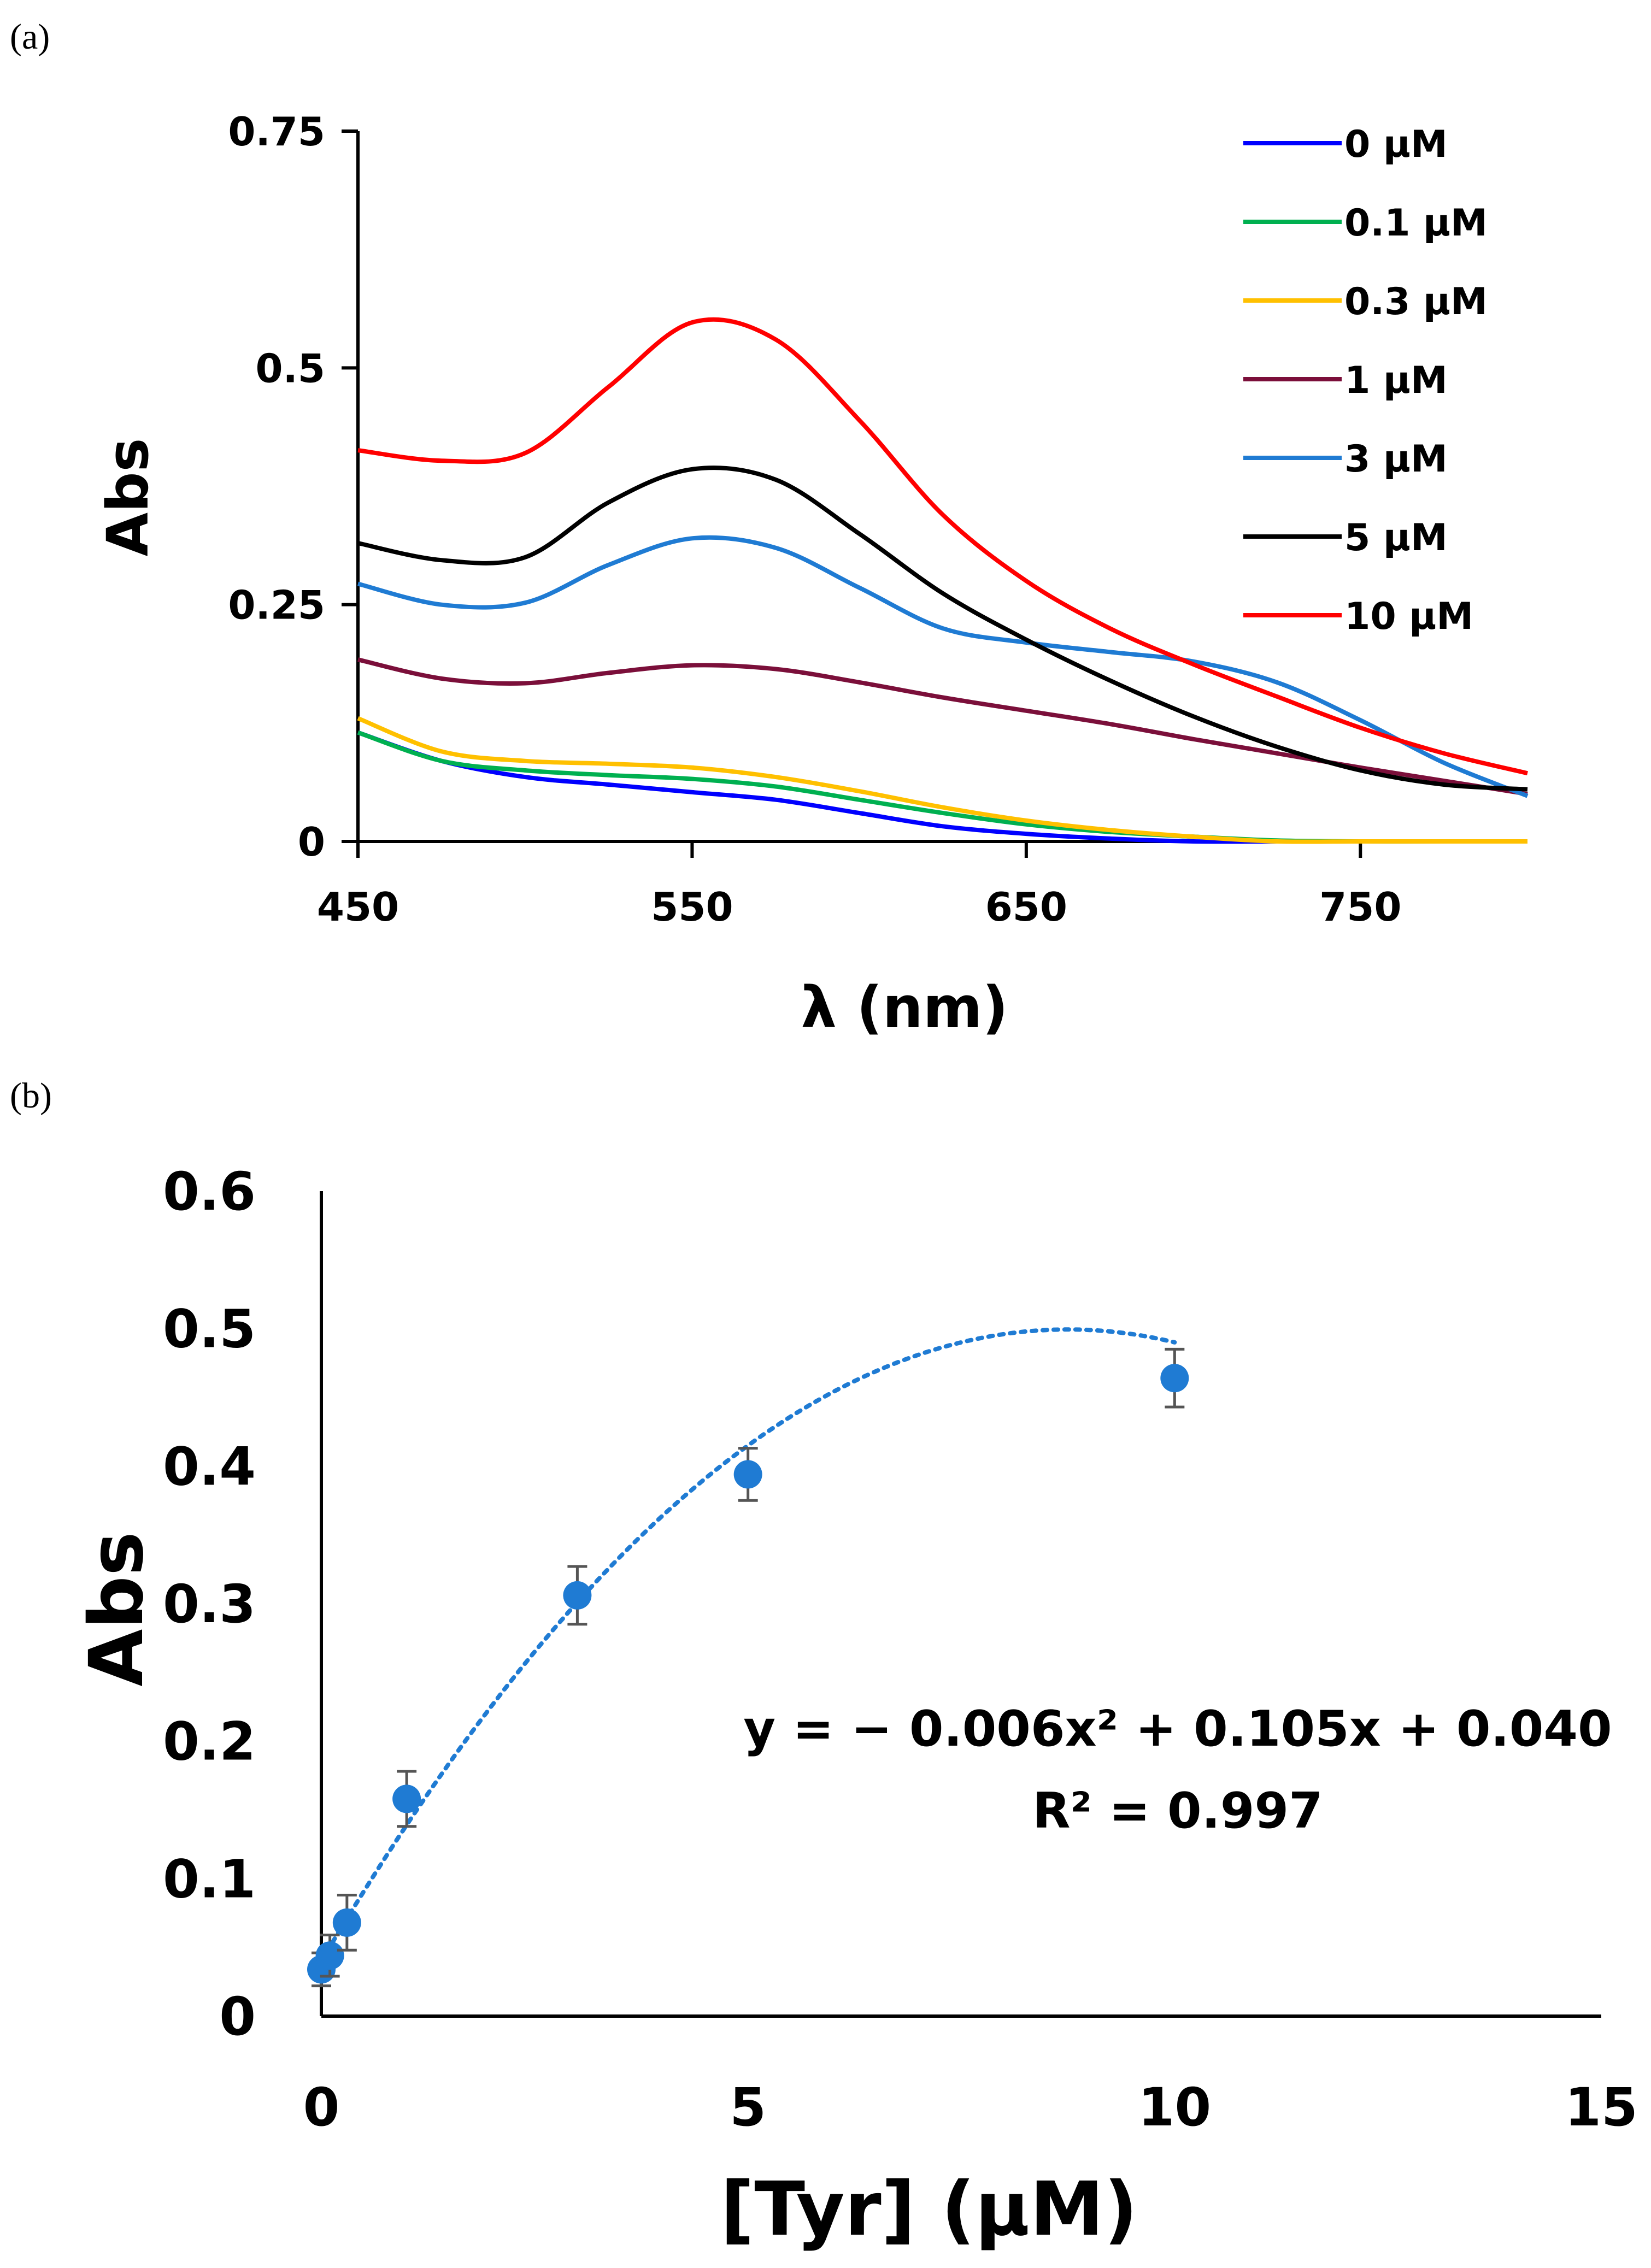 This screenshot has width=1651, height=2268. I want to click on panel-label-b: (b), so click(31, 1096).